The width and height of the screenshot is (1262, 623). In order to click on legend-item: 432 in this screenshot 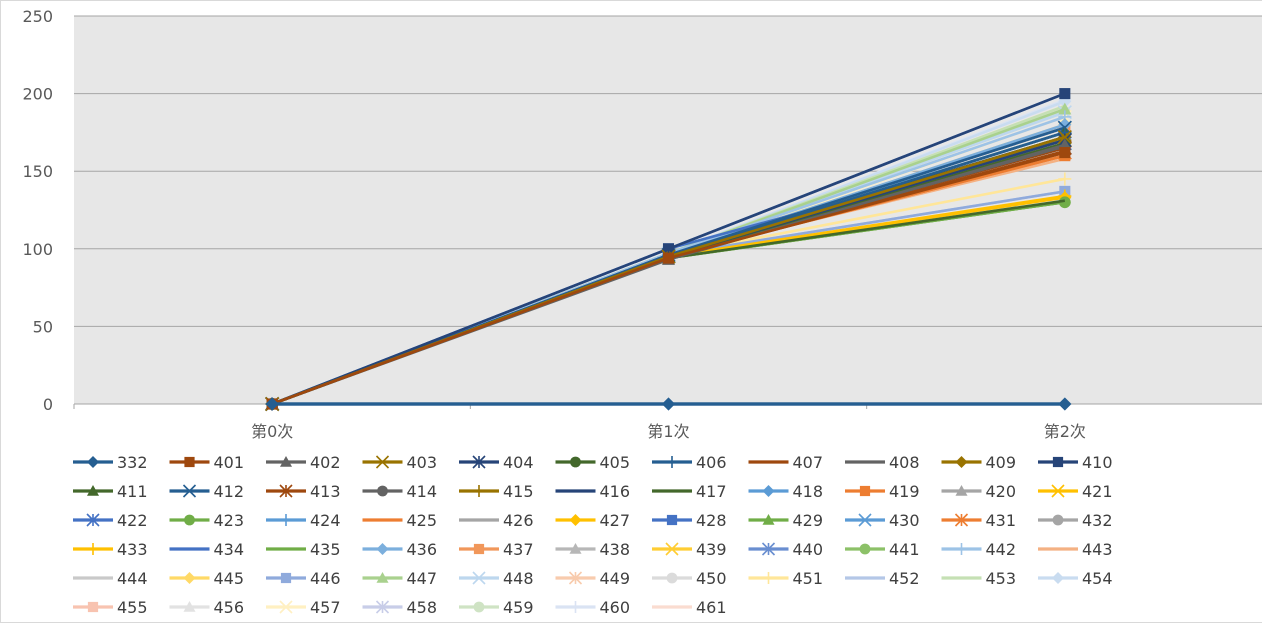, I will do `click(1075, 520)`.